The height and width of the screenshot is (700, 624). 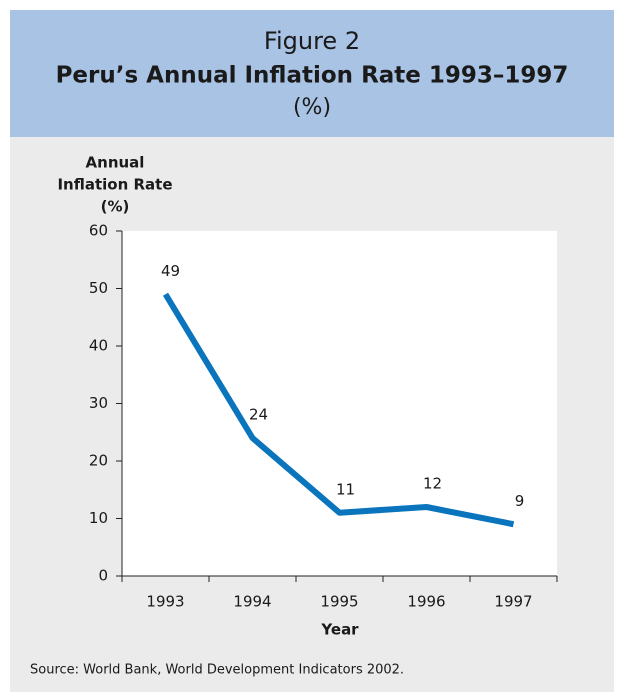 I want to click on x-tick-label: 1997, so click(x=513, y=602).